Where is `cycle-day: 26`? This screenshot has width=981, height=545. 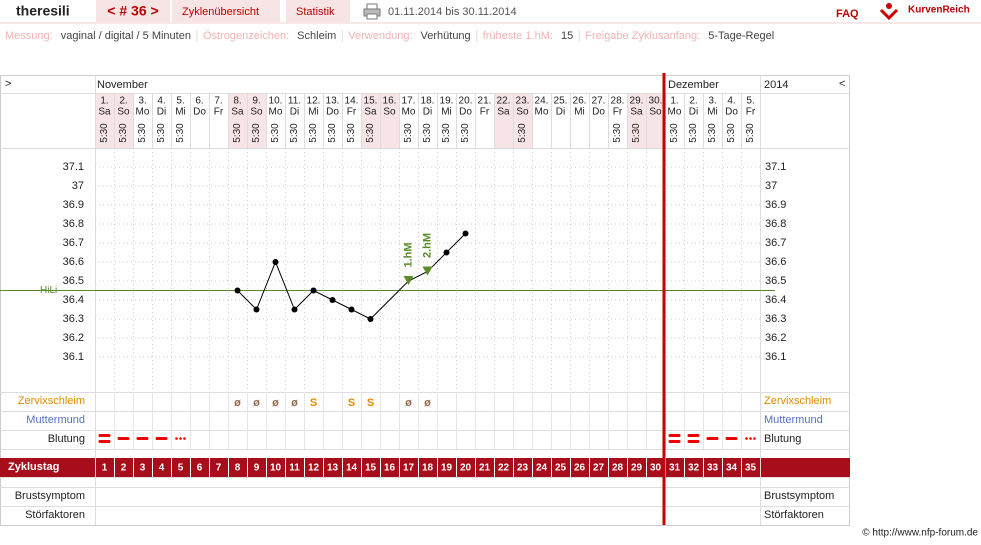 cycle-day: 26 is located at coordinates (580, 468).